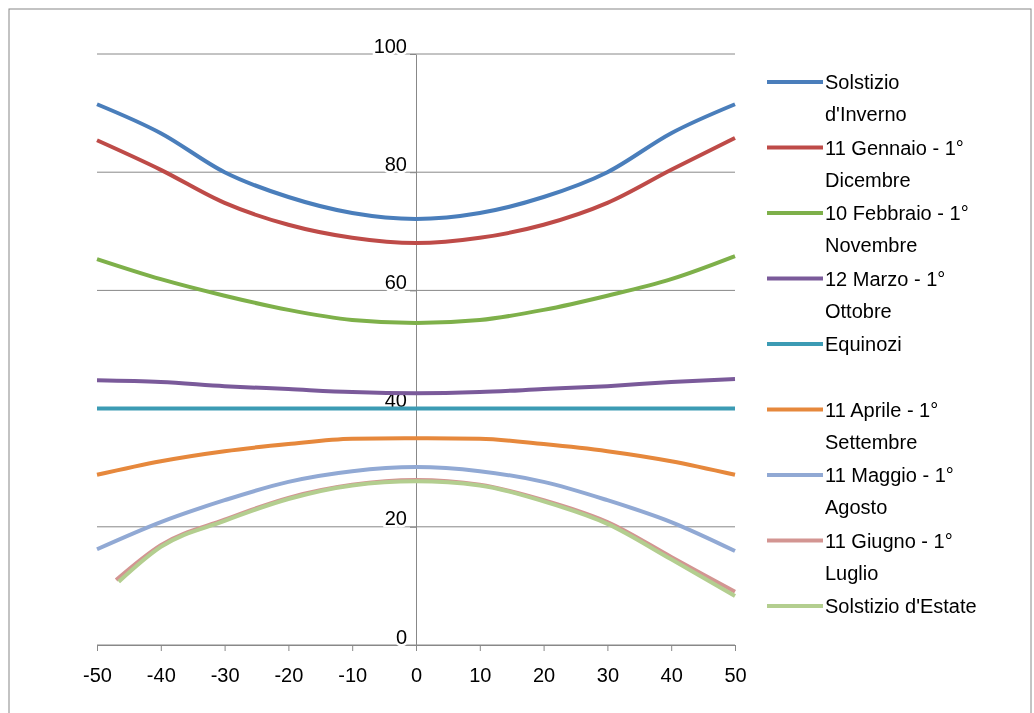  What do you see at coordinates (225, 675) in the screenshot?
I see `x-tick-label: -30` at bounding box center [225, 675].